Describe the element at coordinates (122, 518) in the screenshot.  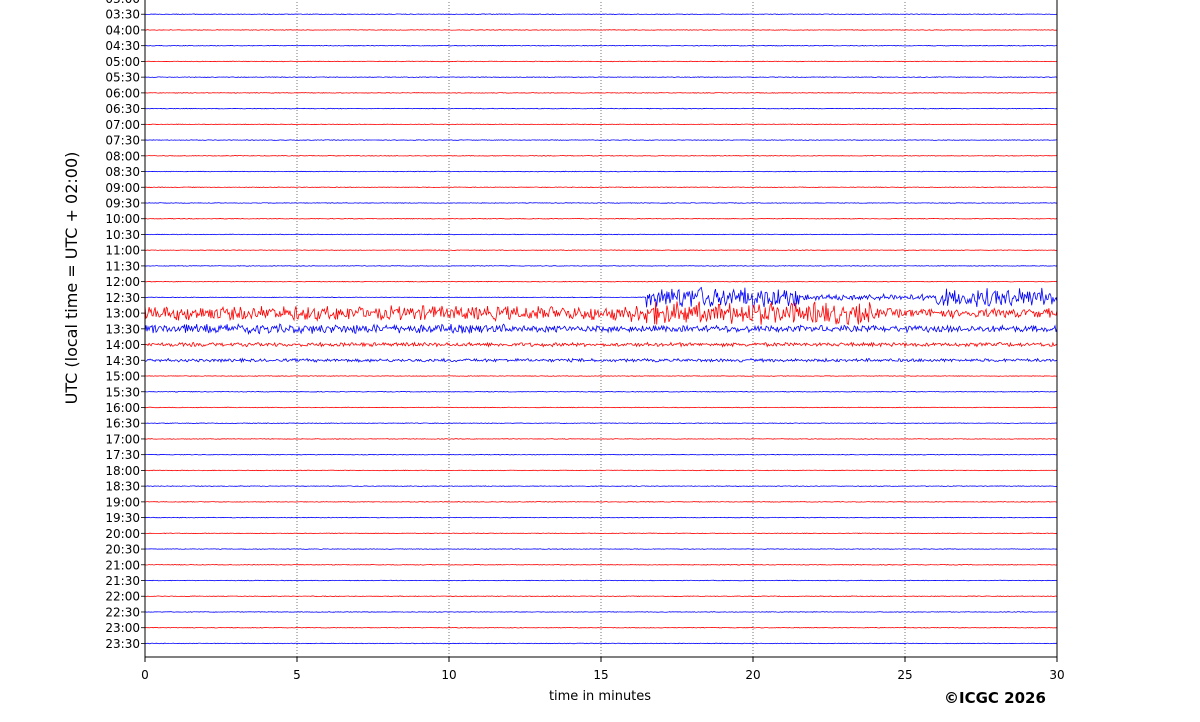
I see `row-label-1930: 19:30` at that location.